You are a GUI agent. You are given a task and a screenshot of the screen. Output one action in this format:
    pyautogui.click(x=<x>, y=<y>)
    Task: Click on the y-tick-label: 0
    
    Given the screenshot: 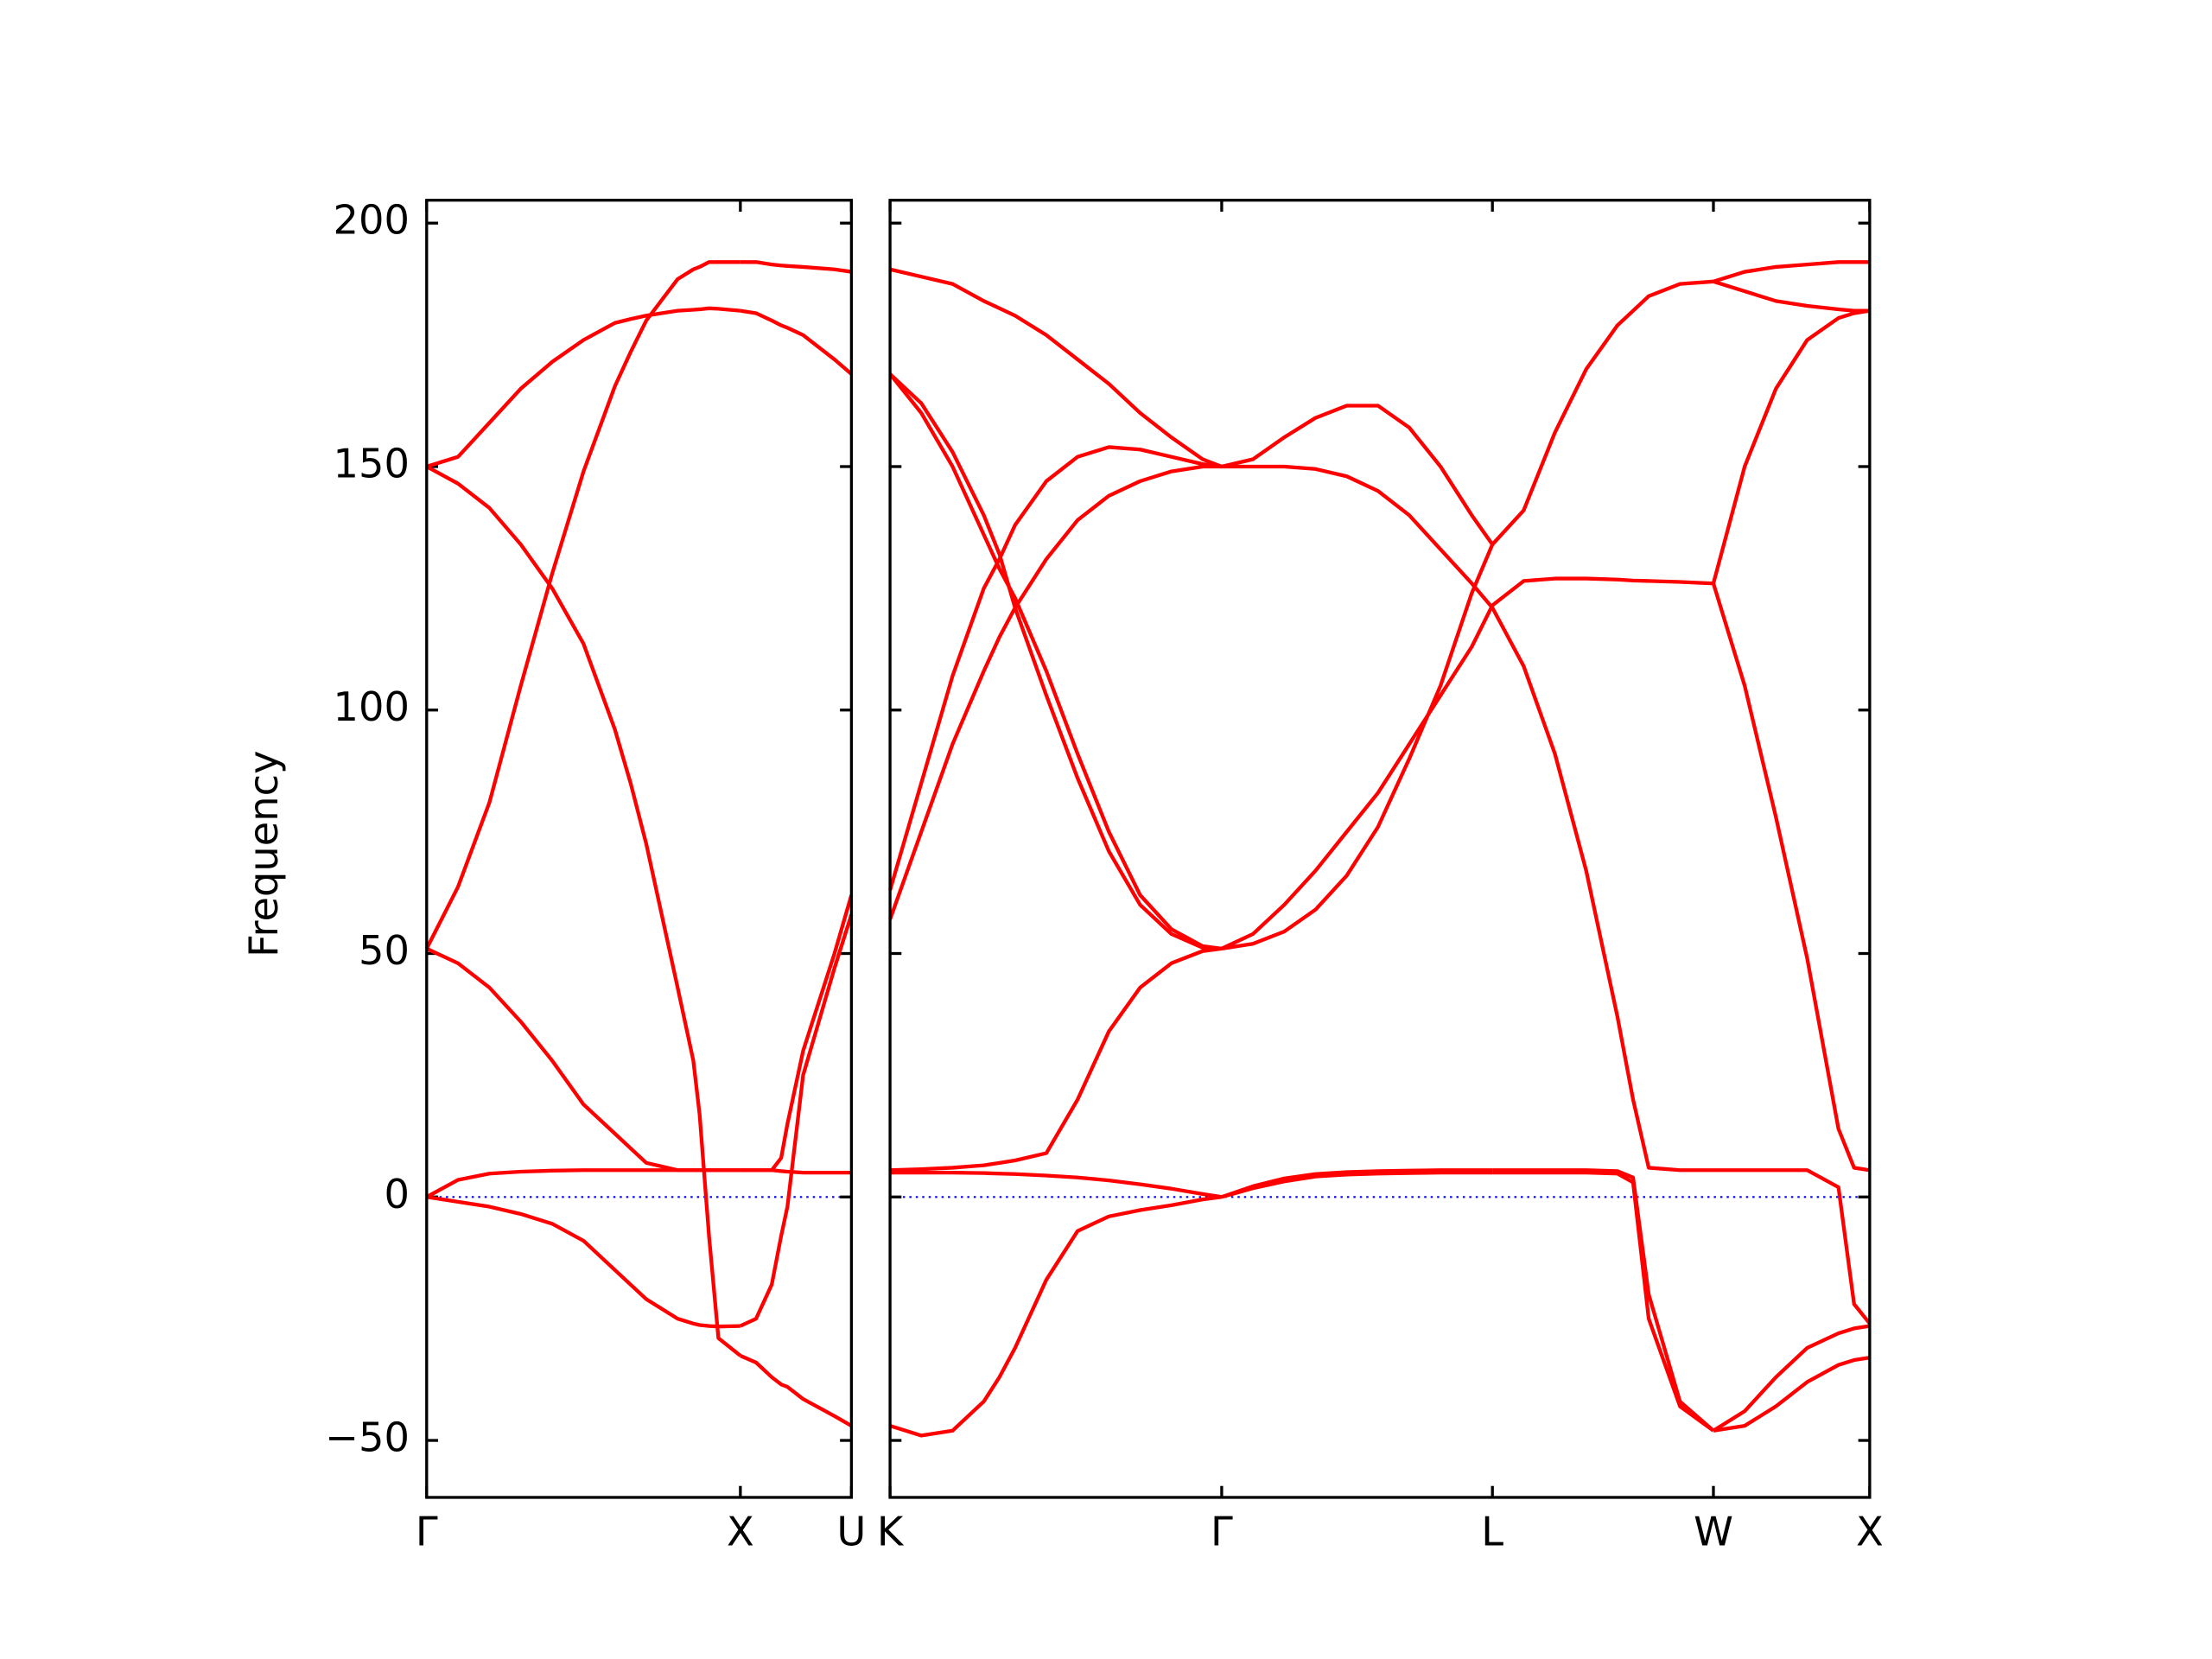 What is the action you would take?
    pyautogui.click(x=396, y=1194)
    